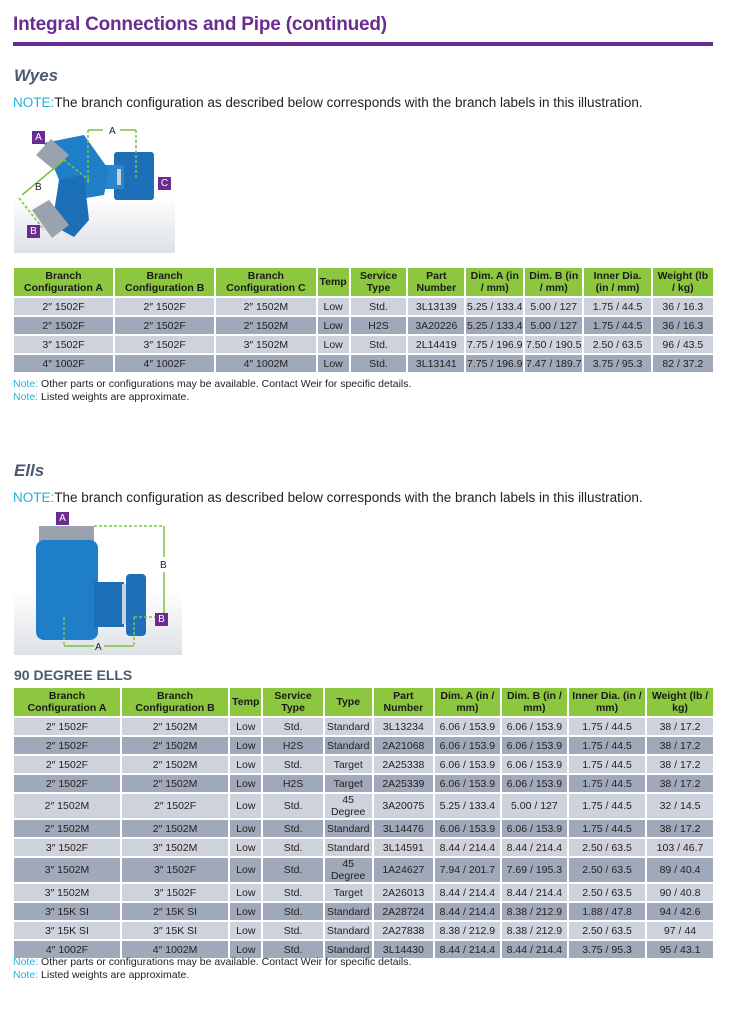 The width and height of the screenshot is (750, 1013). Describe the element at coordinates (101, 589) in the screenshot. I see `ell-fitting-image: B A` at that location.